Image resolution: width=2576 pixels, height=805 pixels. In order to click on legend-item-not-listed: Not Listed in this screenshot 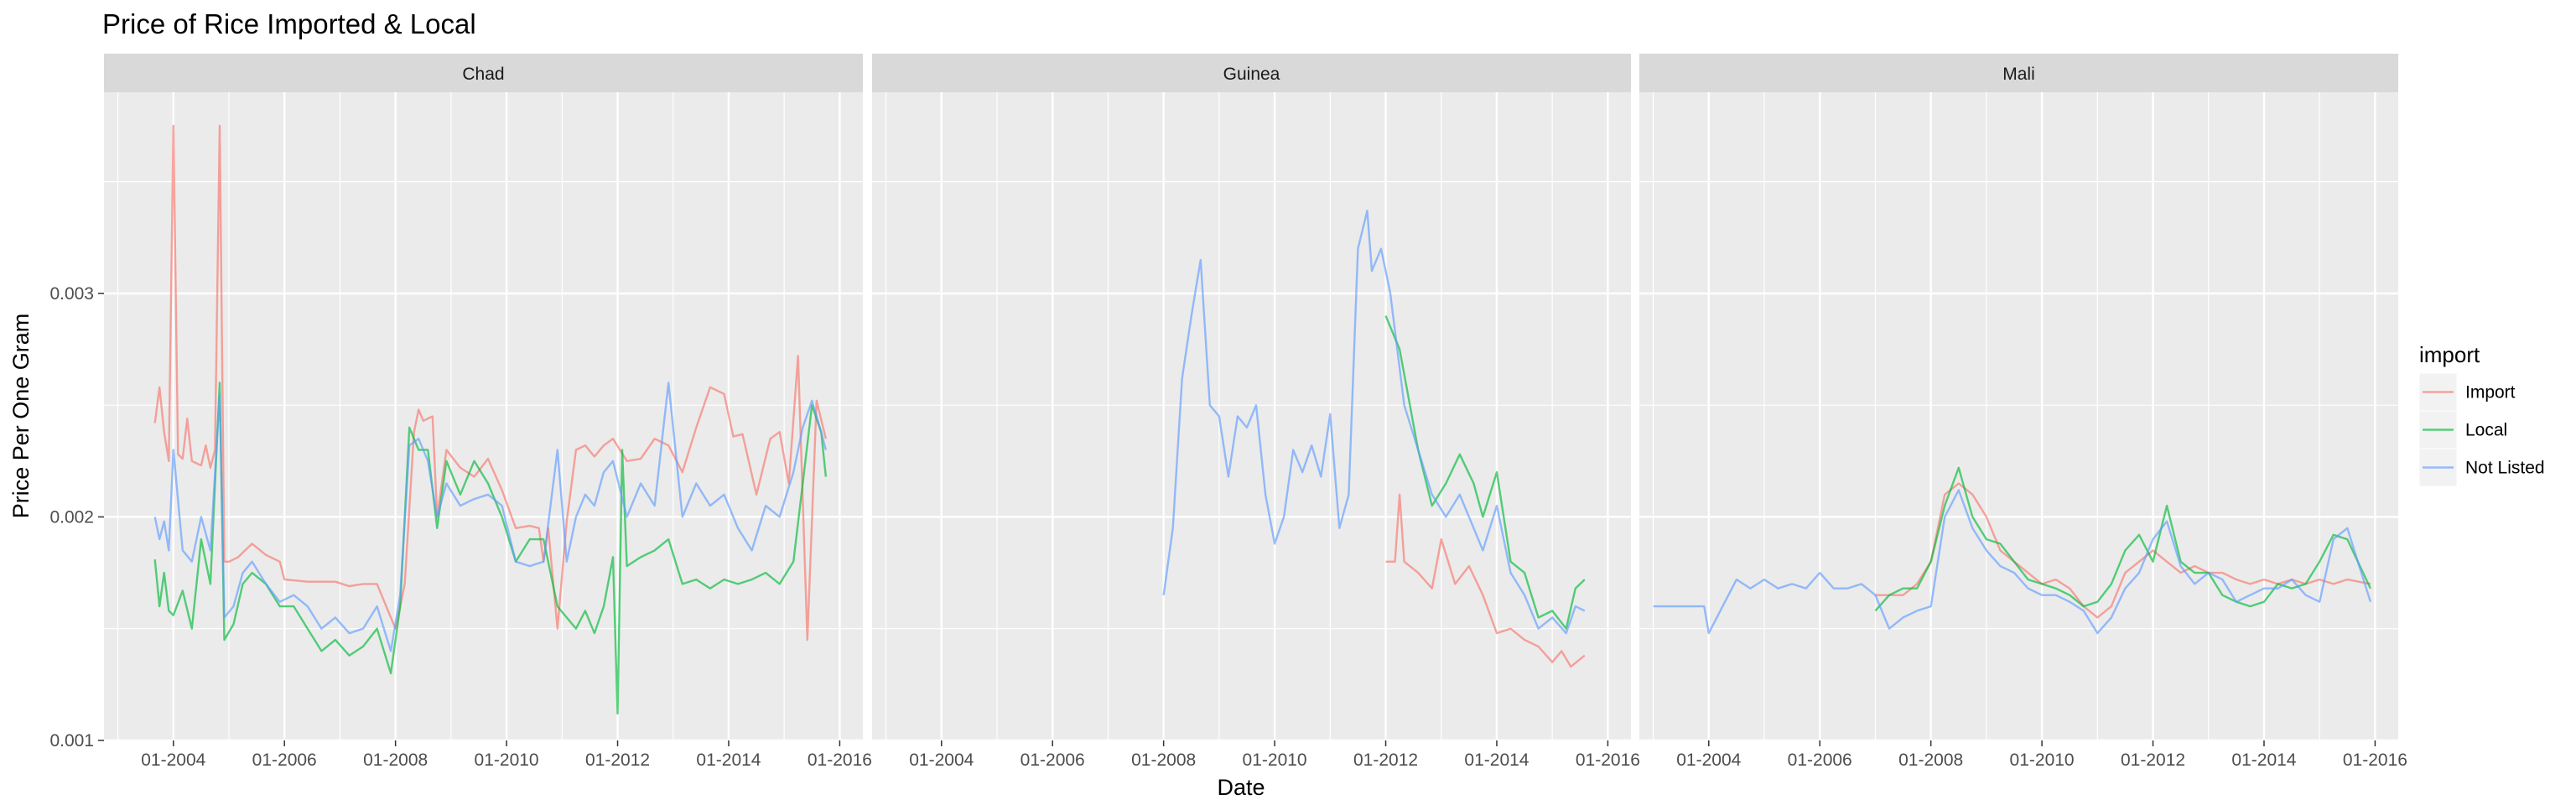, I will do `click(2481, 467)`.